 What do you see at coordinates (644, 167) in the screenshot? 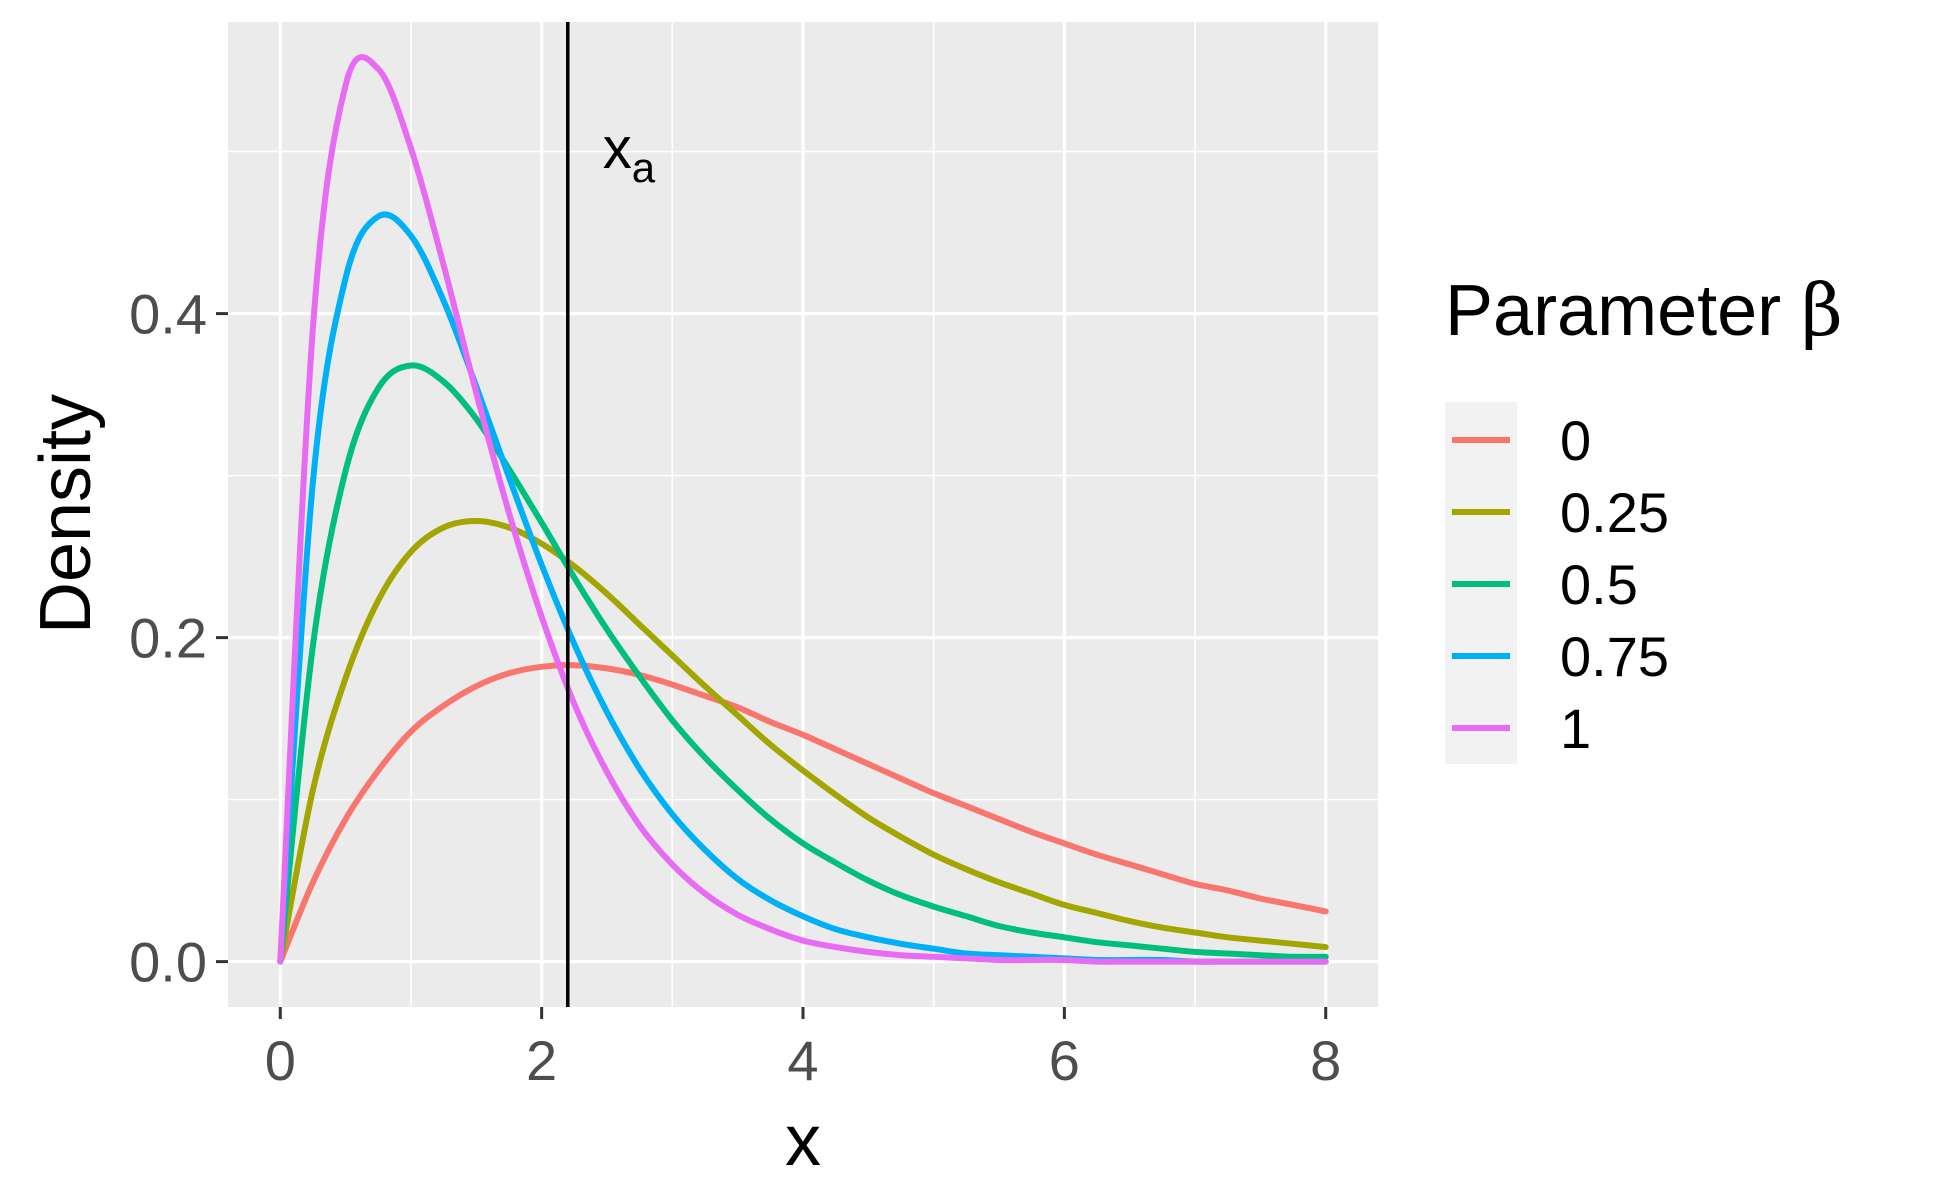
I see `vline-label-sub: a` at bounding box center [644, 167].